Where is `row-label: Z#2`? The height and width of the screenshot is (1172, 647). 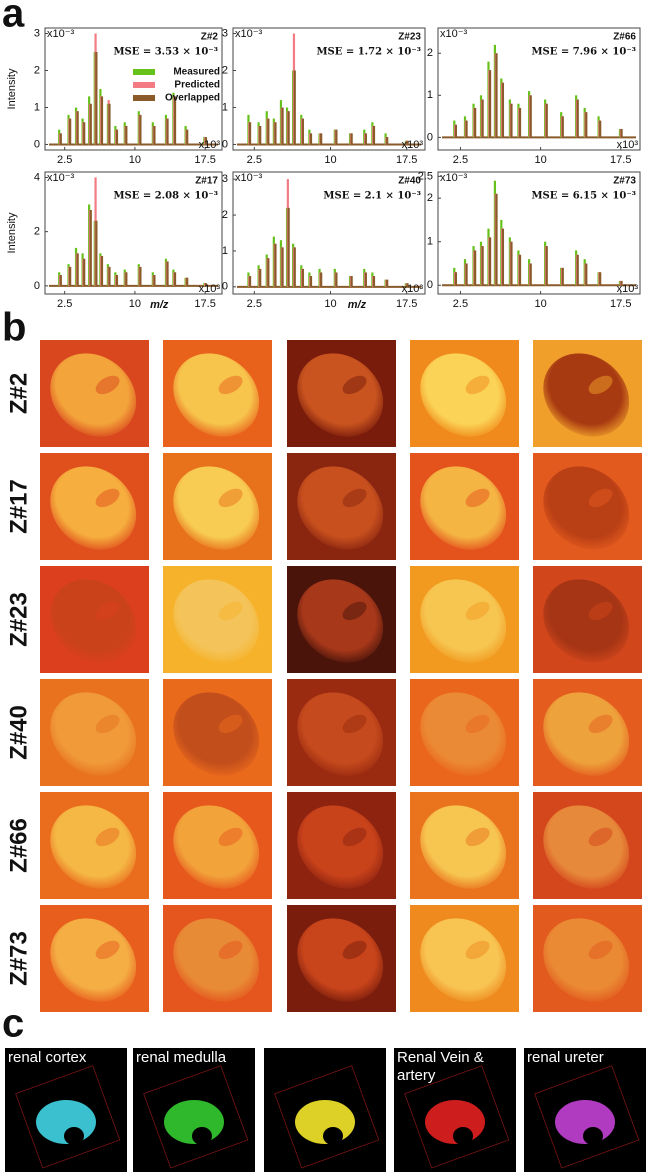 row-label: Z#2 is located at coordinates (18, 393).